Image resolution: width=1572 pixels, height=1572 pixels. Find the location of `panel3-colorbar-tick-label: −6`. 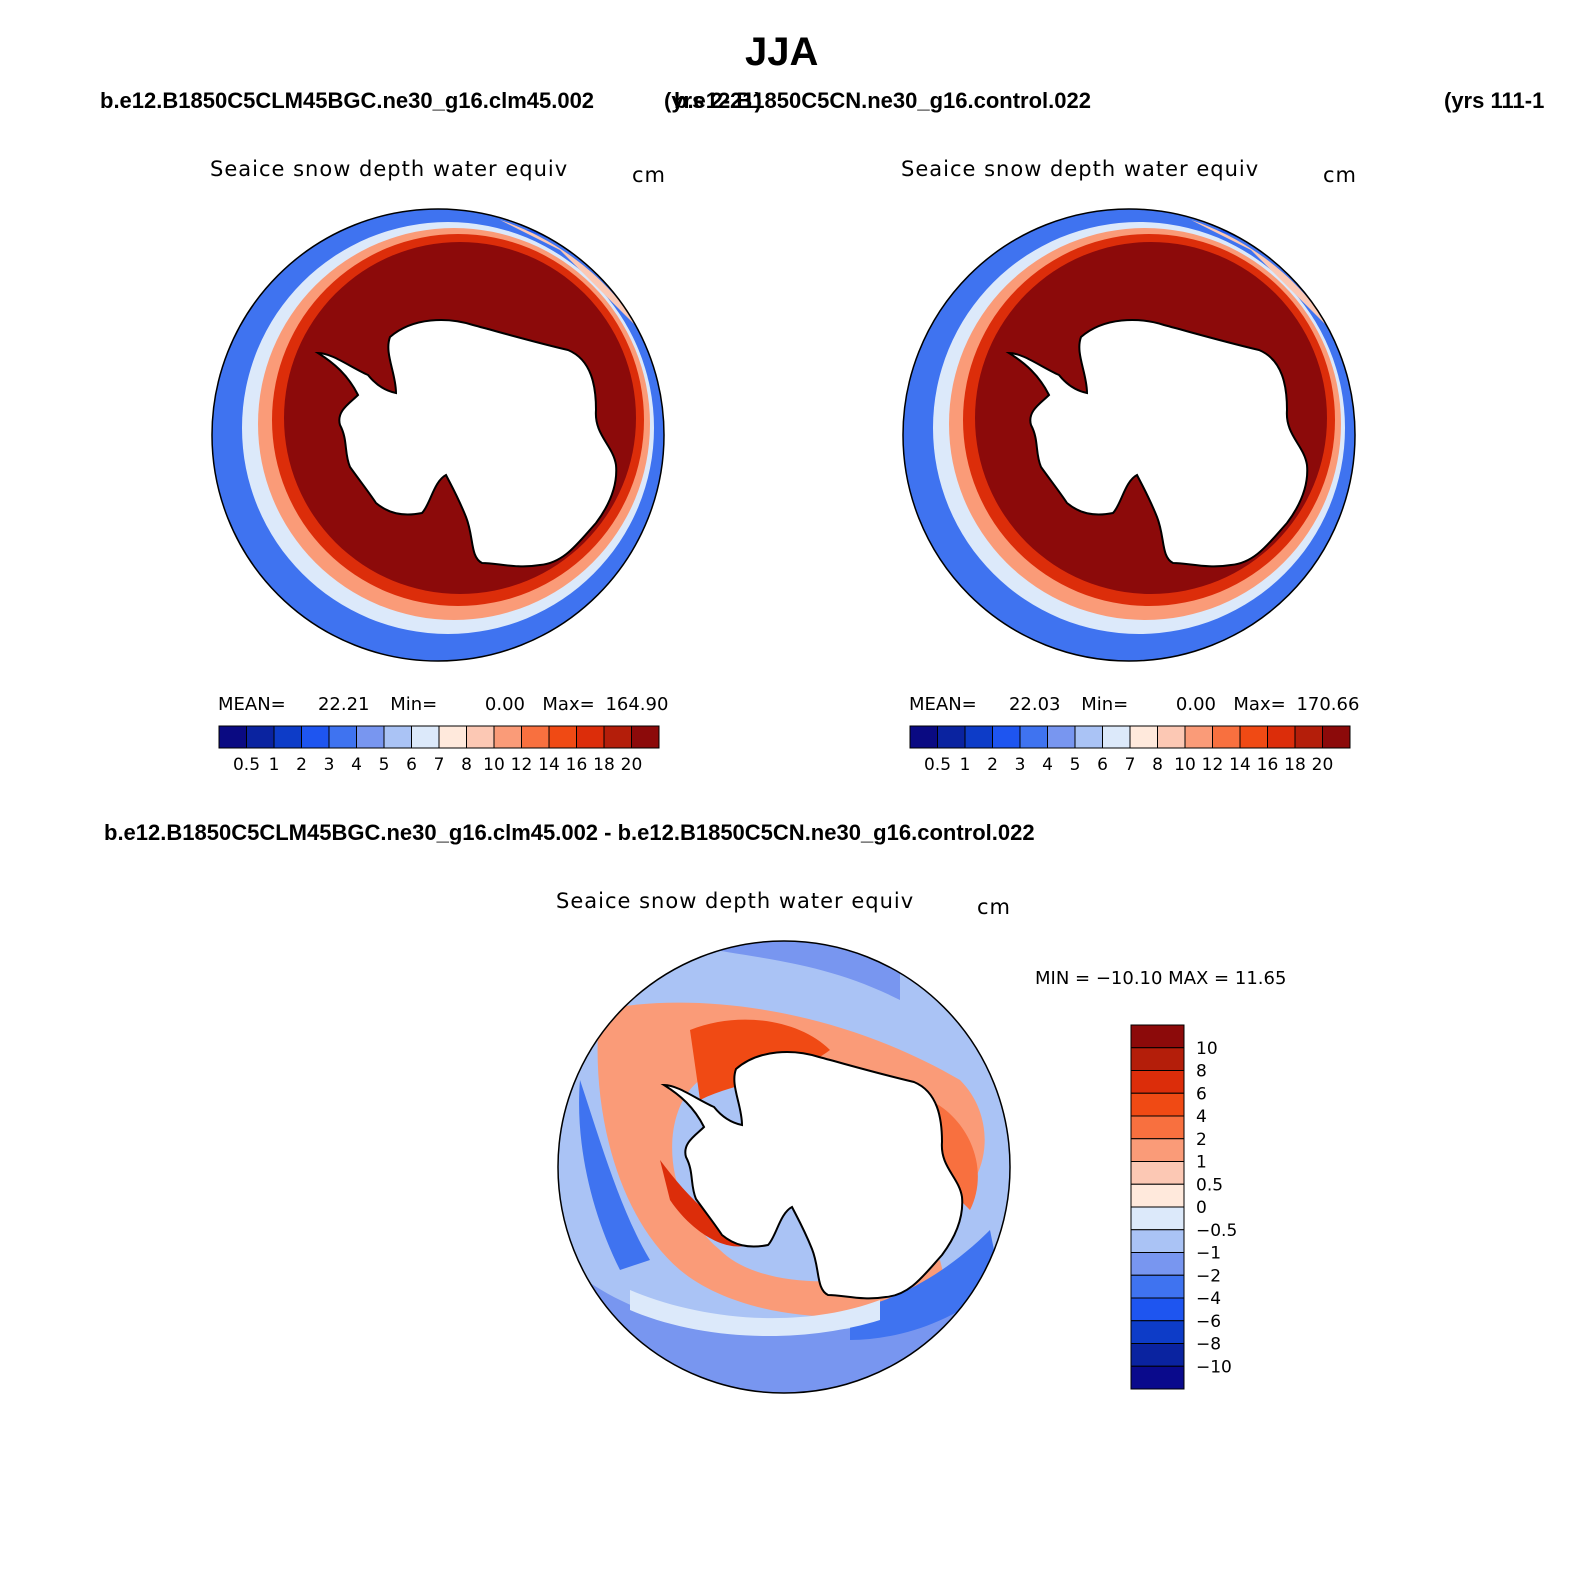

panel3-colorbar-tick-label: −6 is located at coordinates (1208, 1322).